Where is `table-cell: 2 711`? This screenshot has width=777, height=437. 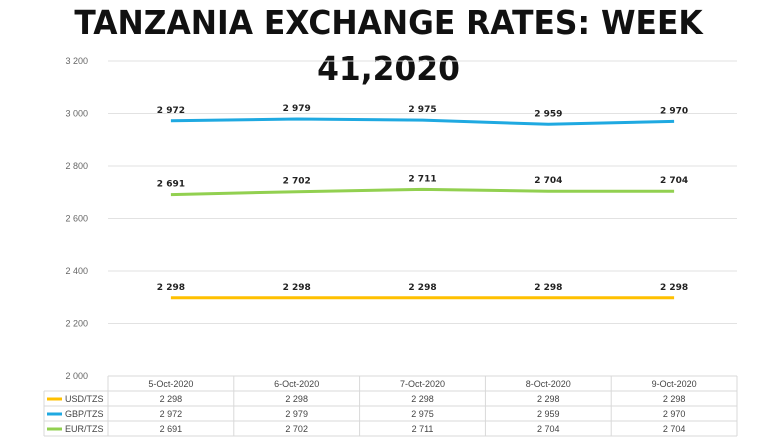 table-cell: 2 711 is located at coordinates (423, 429).